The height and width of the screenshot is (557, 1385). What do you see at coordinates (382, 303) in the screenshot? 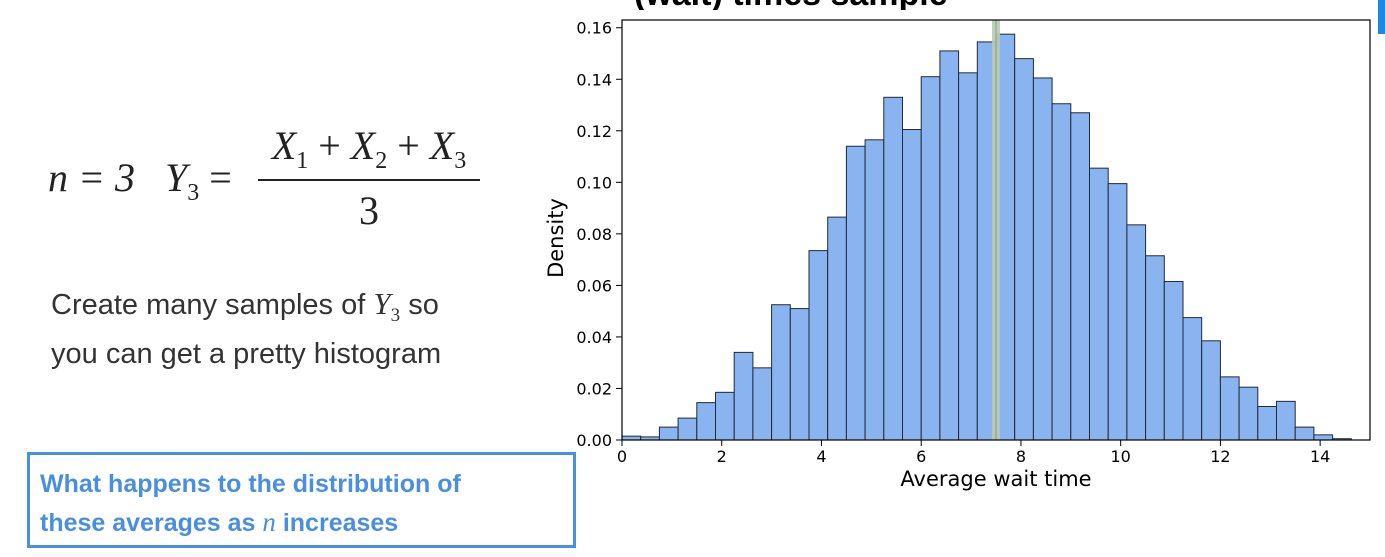
I see `description-var: Y` at bounding box center [382, 303].